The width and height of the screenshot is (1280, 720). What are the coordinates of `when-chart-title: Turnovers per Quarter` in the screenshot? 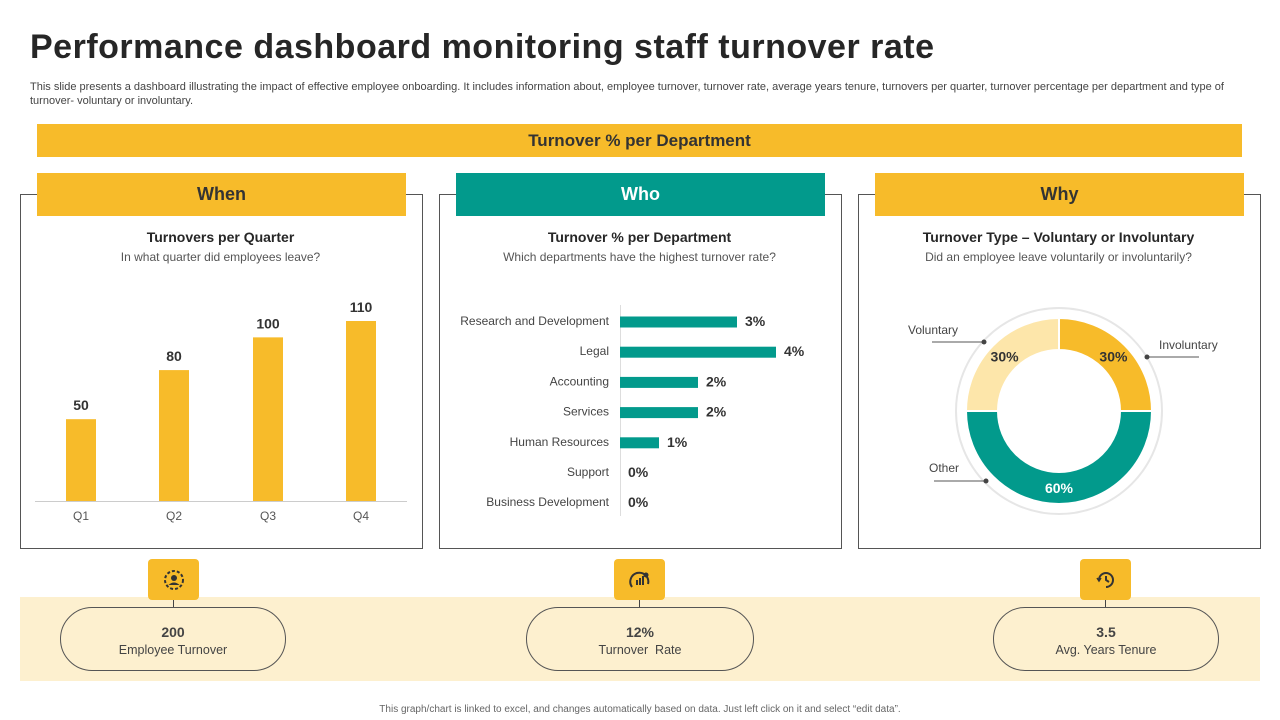 It's located at (220, 237).